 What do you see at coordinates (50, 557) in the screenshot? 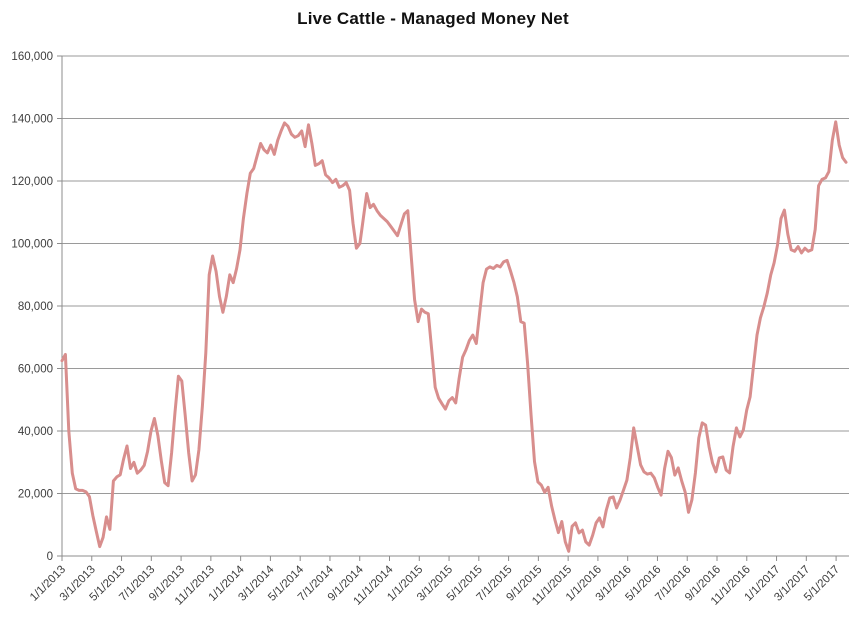
I see `y-tick-label: 0` at bounding box center [50, 557].